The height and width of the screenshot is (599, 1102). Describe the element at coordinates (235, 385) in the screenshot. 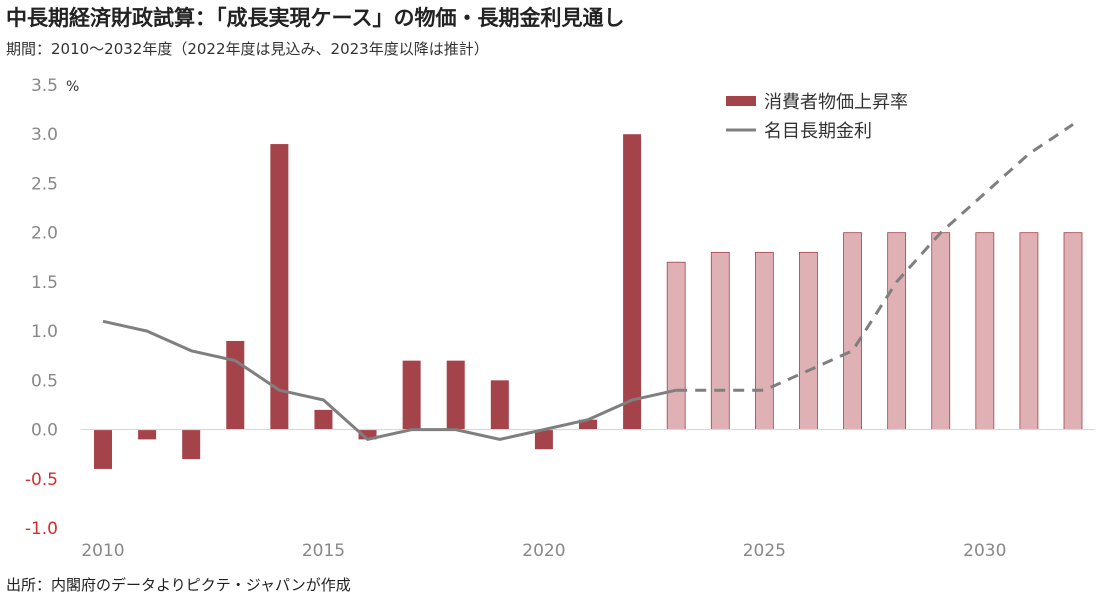

I see `bar-cpi-2013` at that location.